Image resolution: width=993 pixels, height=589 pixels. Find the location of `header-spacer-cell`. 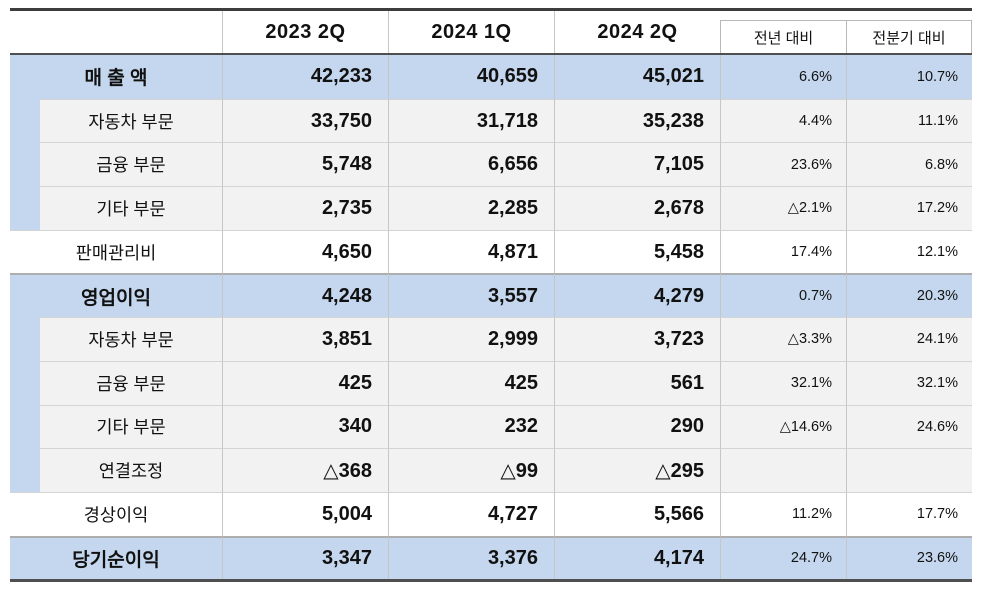

header-spacer-cell is located at coordinates (116, 32).